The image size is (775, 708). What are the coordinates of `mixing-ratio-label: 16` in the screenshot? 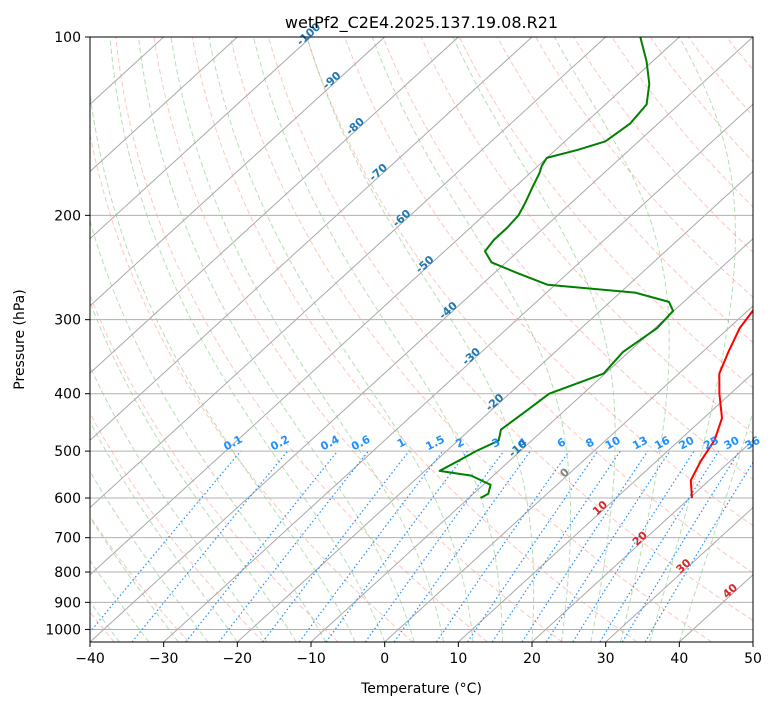 It's located at (662, 443).